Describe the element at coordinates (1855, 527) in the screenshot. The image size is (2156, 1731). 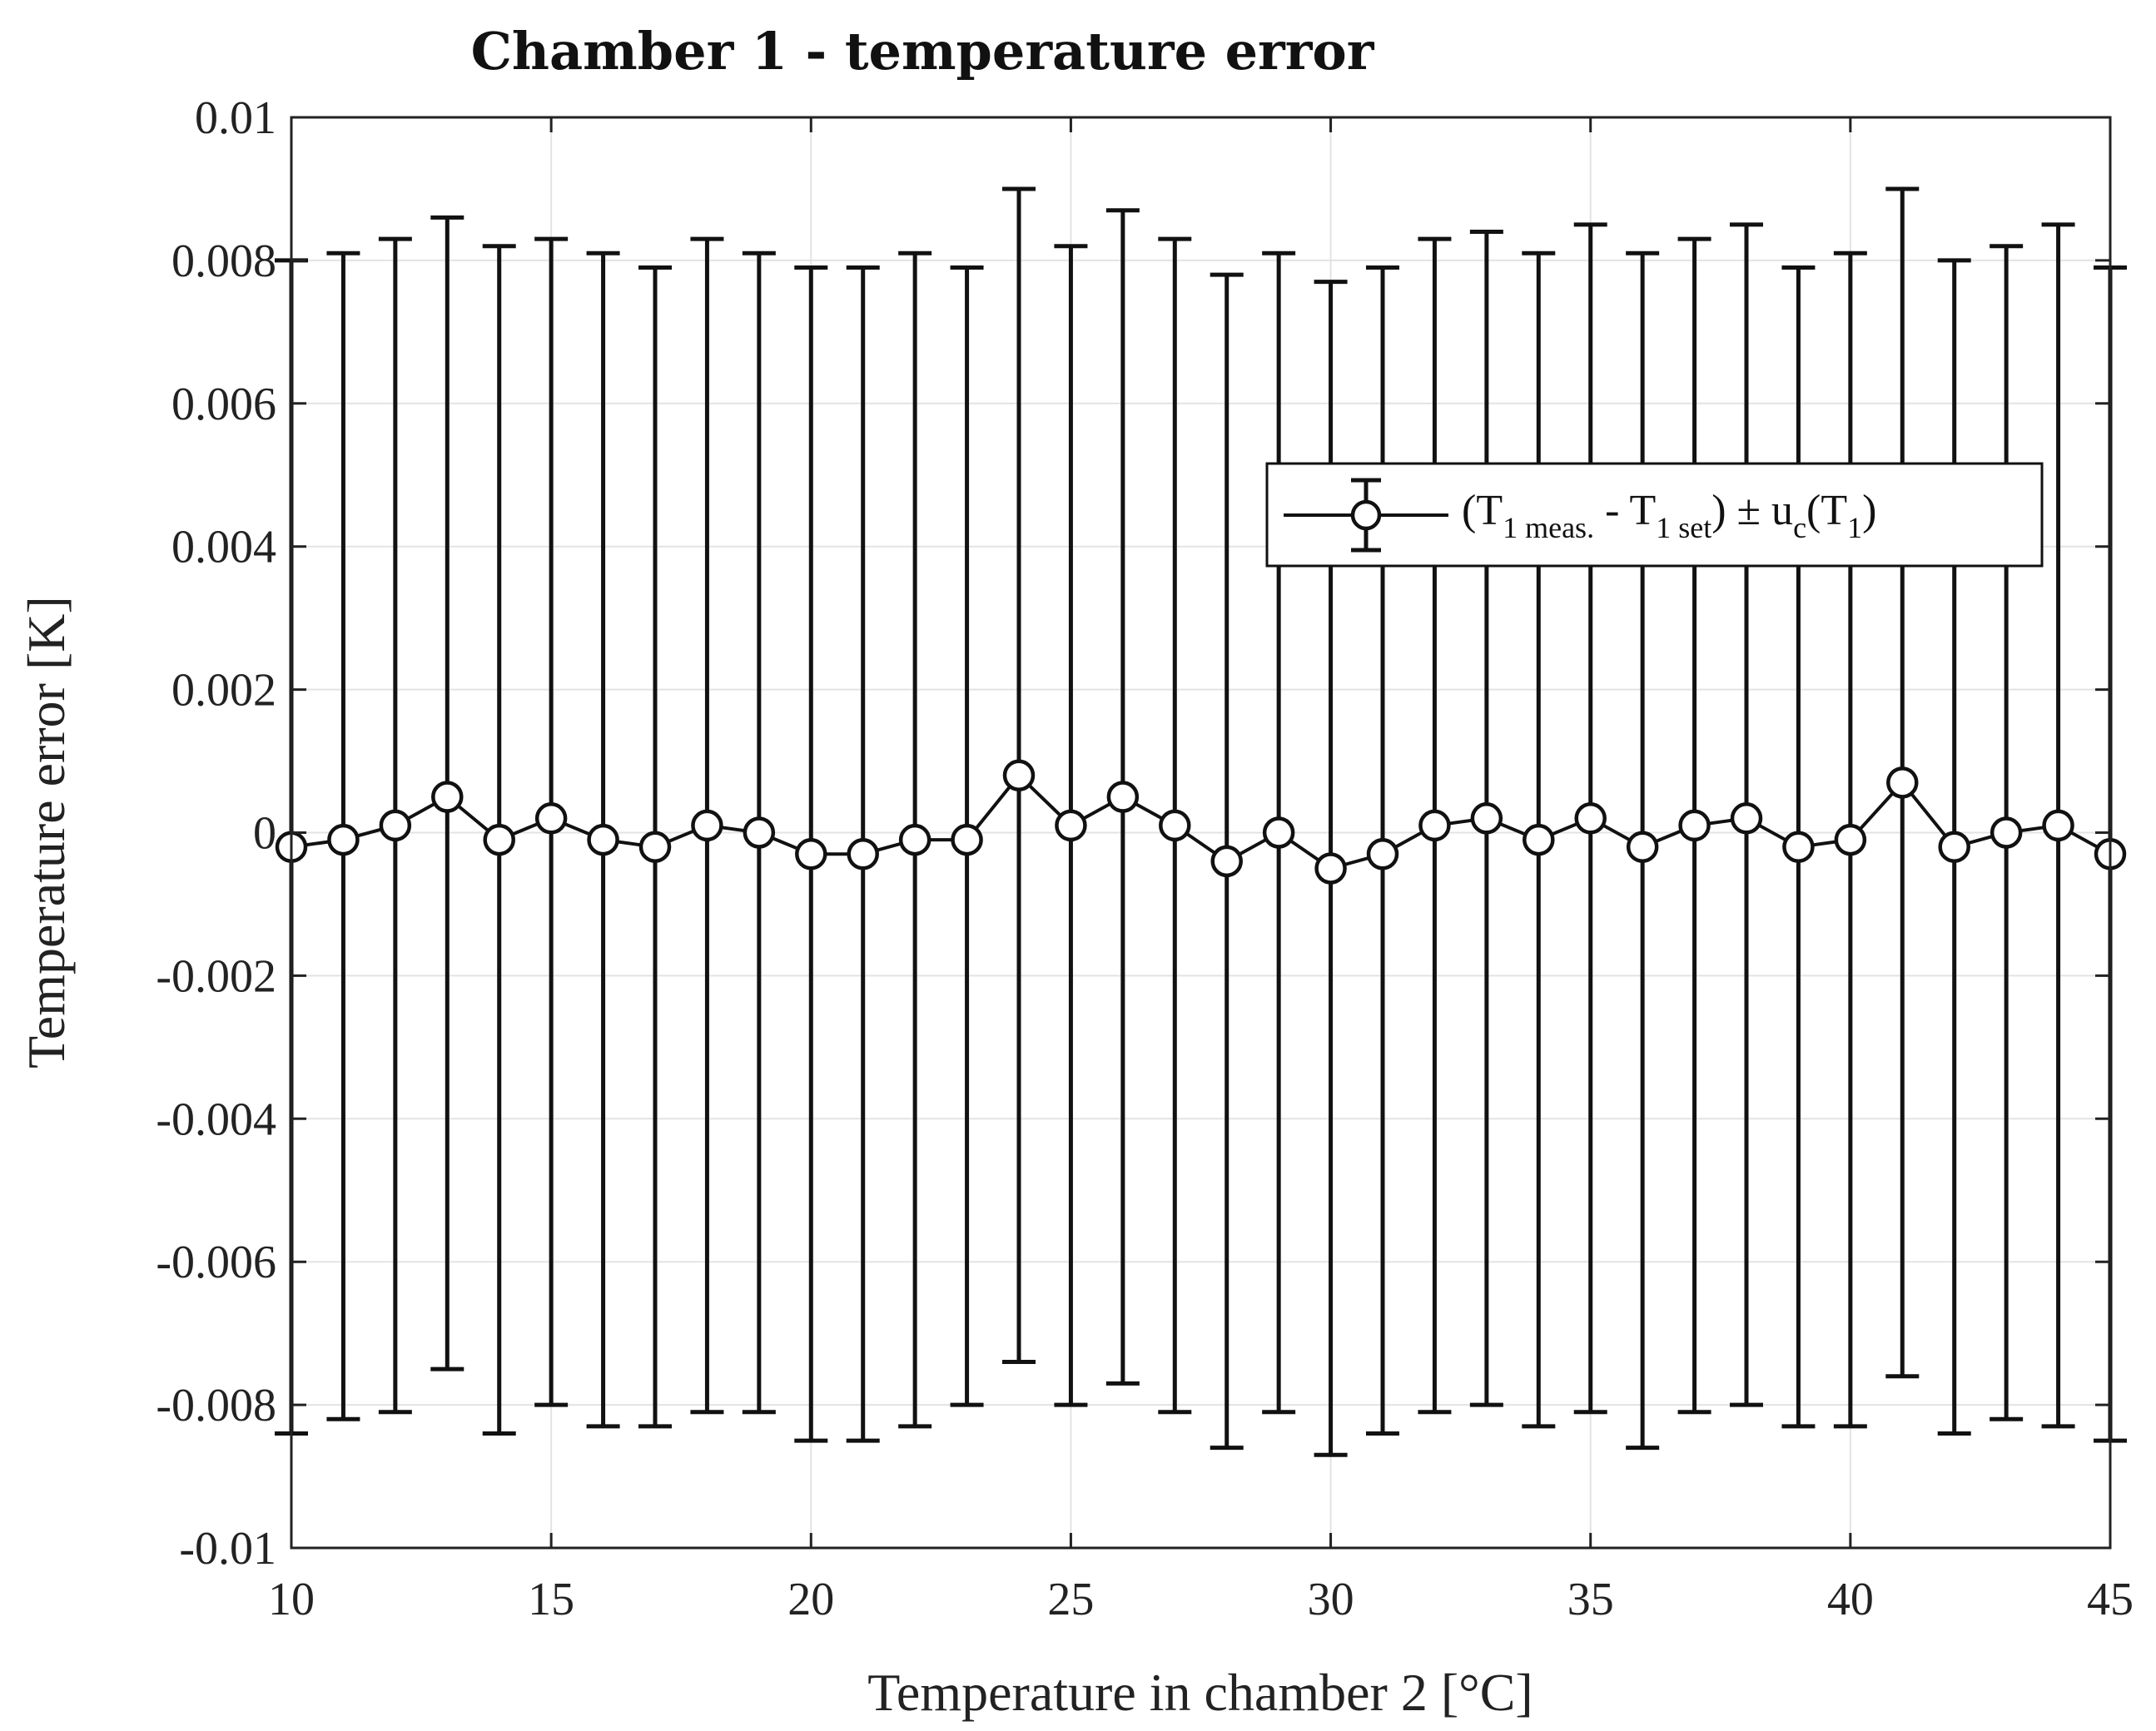
I see `legend-label-sub-1: 1` at that location.